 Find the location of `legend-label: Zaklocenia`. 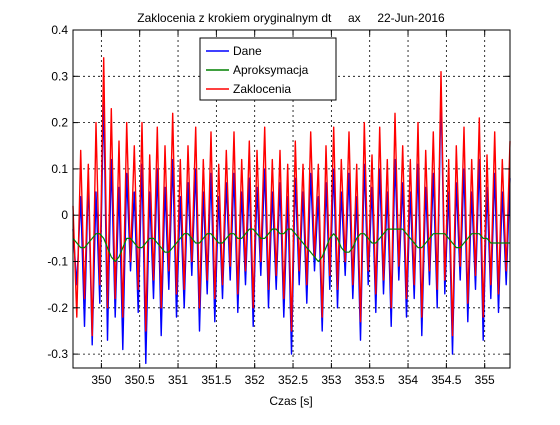

legend-label: Zaklocenia is located at coordinates (262, 89).